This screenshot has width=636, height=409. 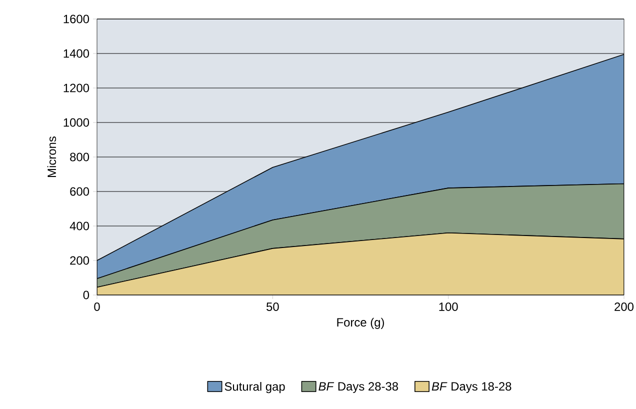 What do you see at coordinates (80, 191) in the screenshot?
I see `y-tick-label: 600` at bounding box center [80, 191].